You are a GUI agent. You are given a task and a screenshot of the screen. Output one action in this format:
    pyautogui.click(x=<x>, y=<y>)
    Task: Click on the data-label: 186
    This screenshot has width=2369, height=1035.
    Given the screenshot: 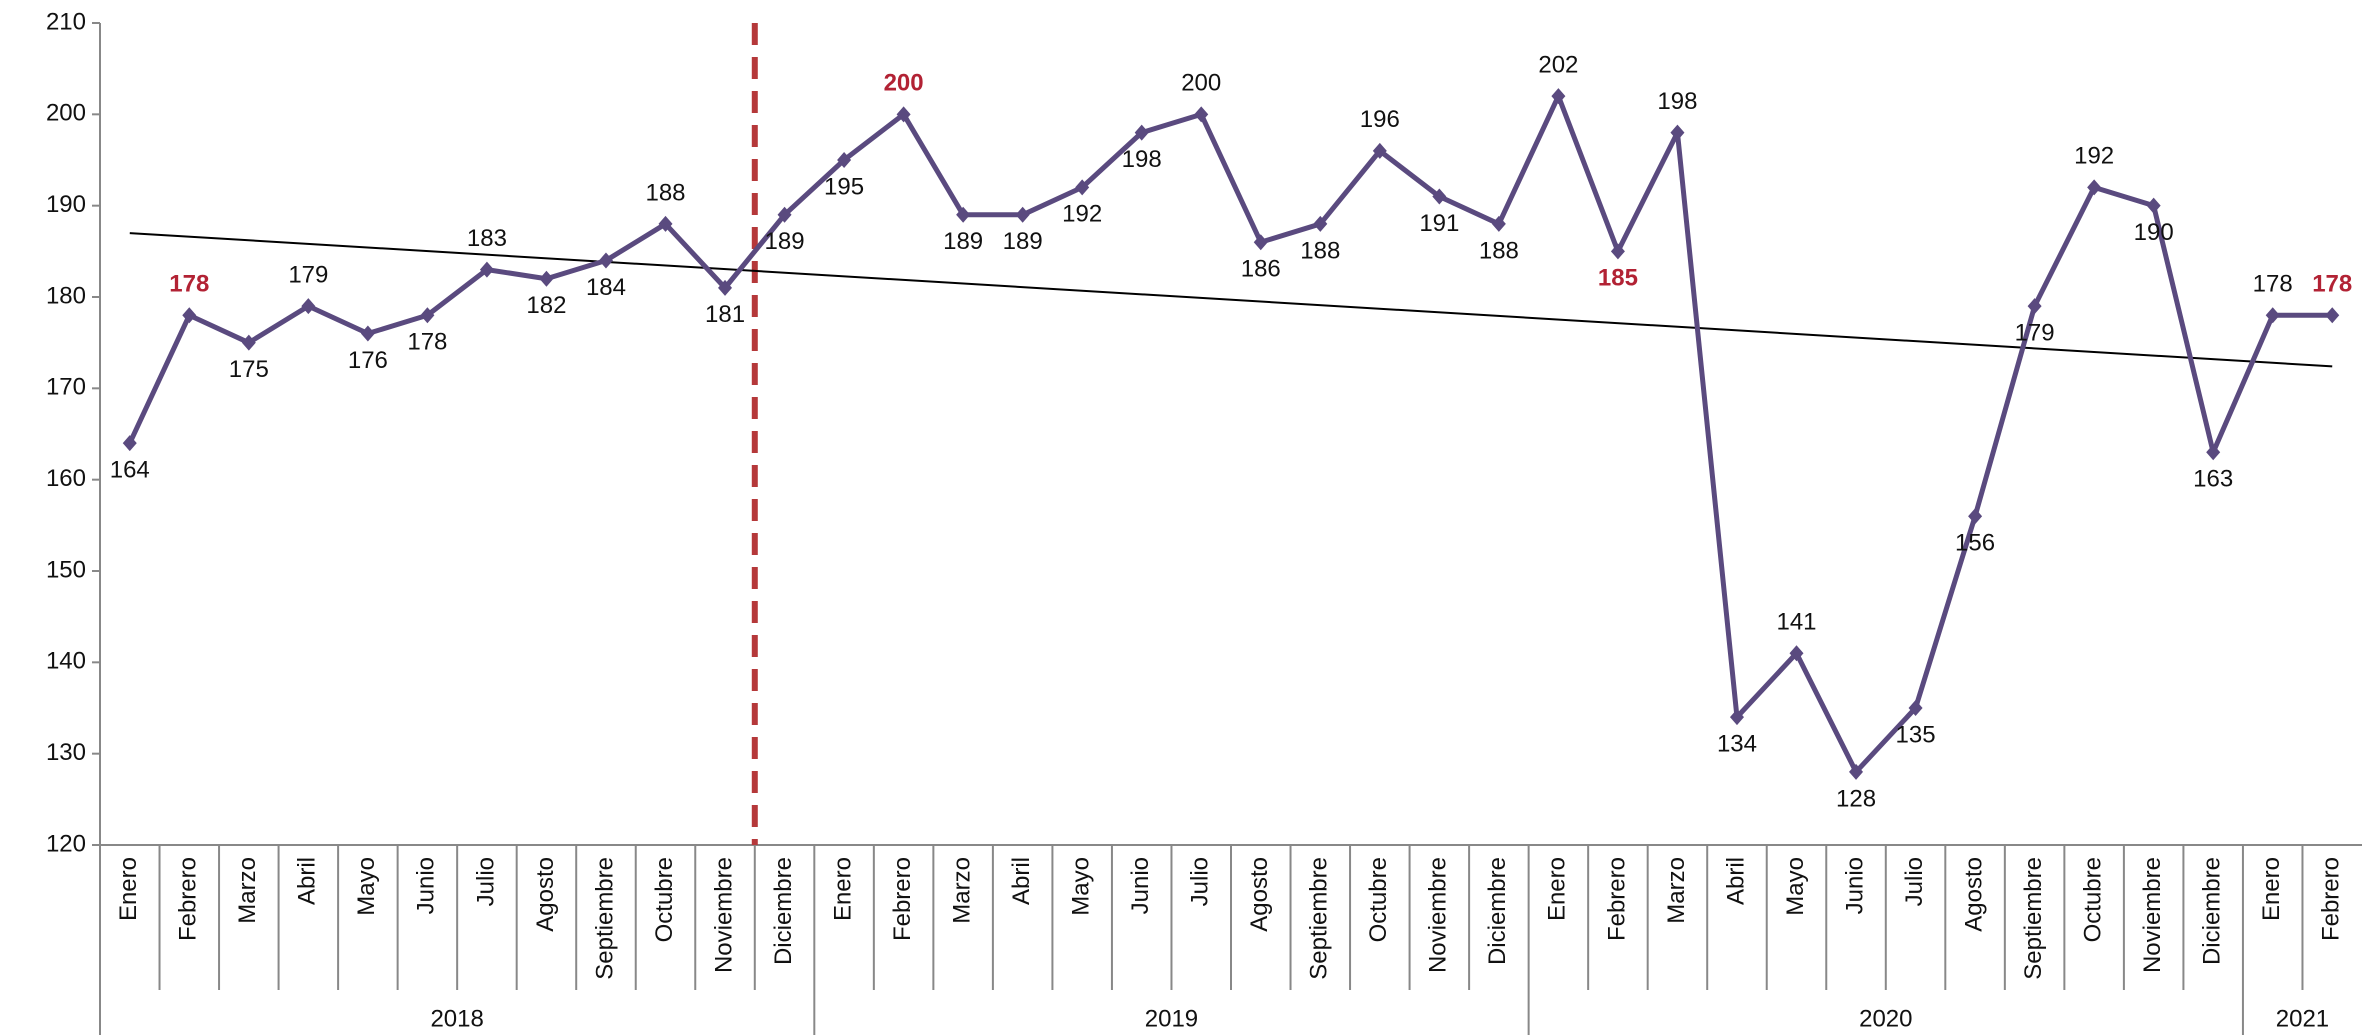 What is the action you would take?
    pyautogui.click(x=1261, y=269)
    